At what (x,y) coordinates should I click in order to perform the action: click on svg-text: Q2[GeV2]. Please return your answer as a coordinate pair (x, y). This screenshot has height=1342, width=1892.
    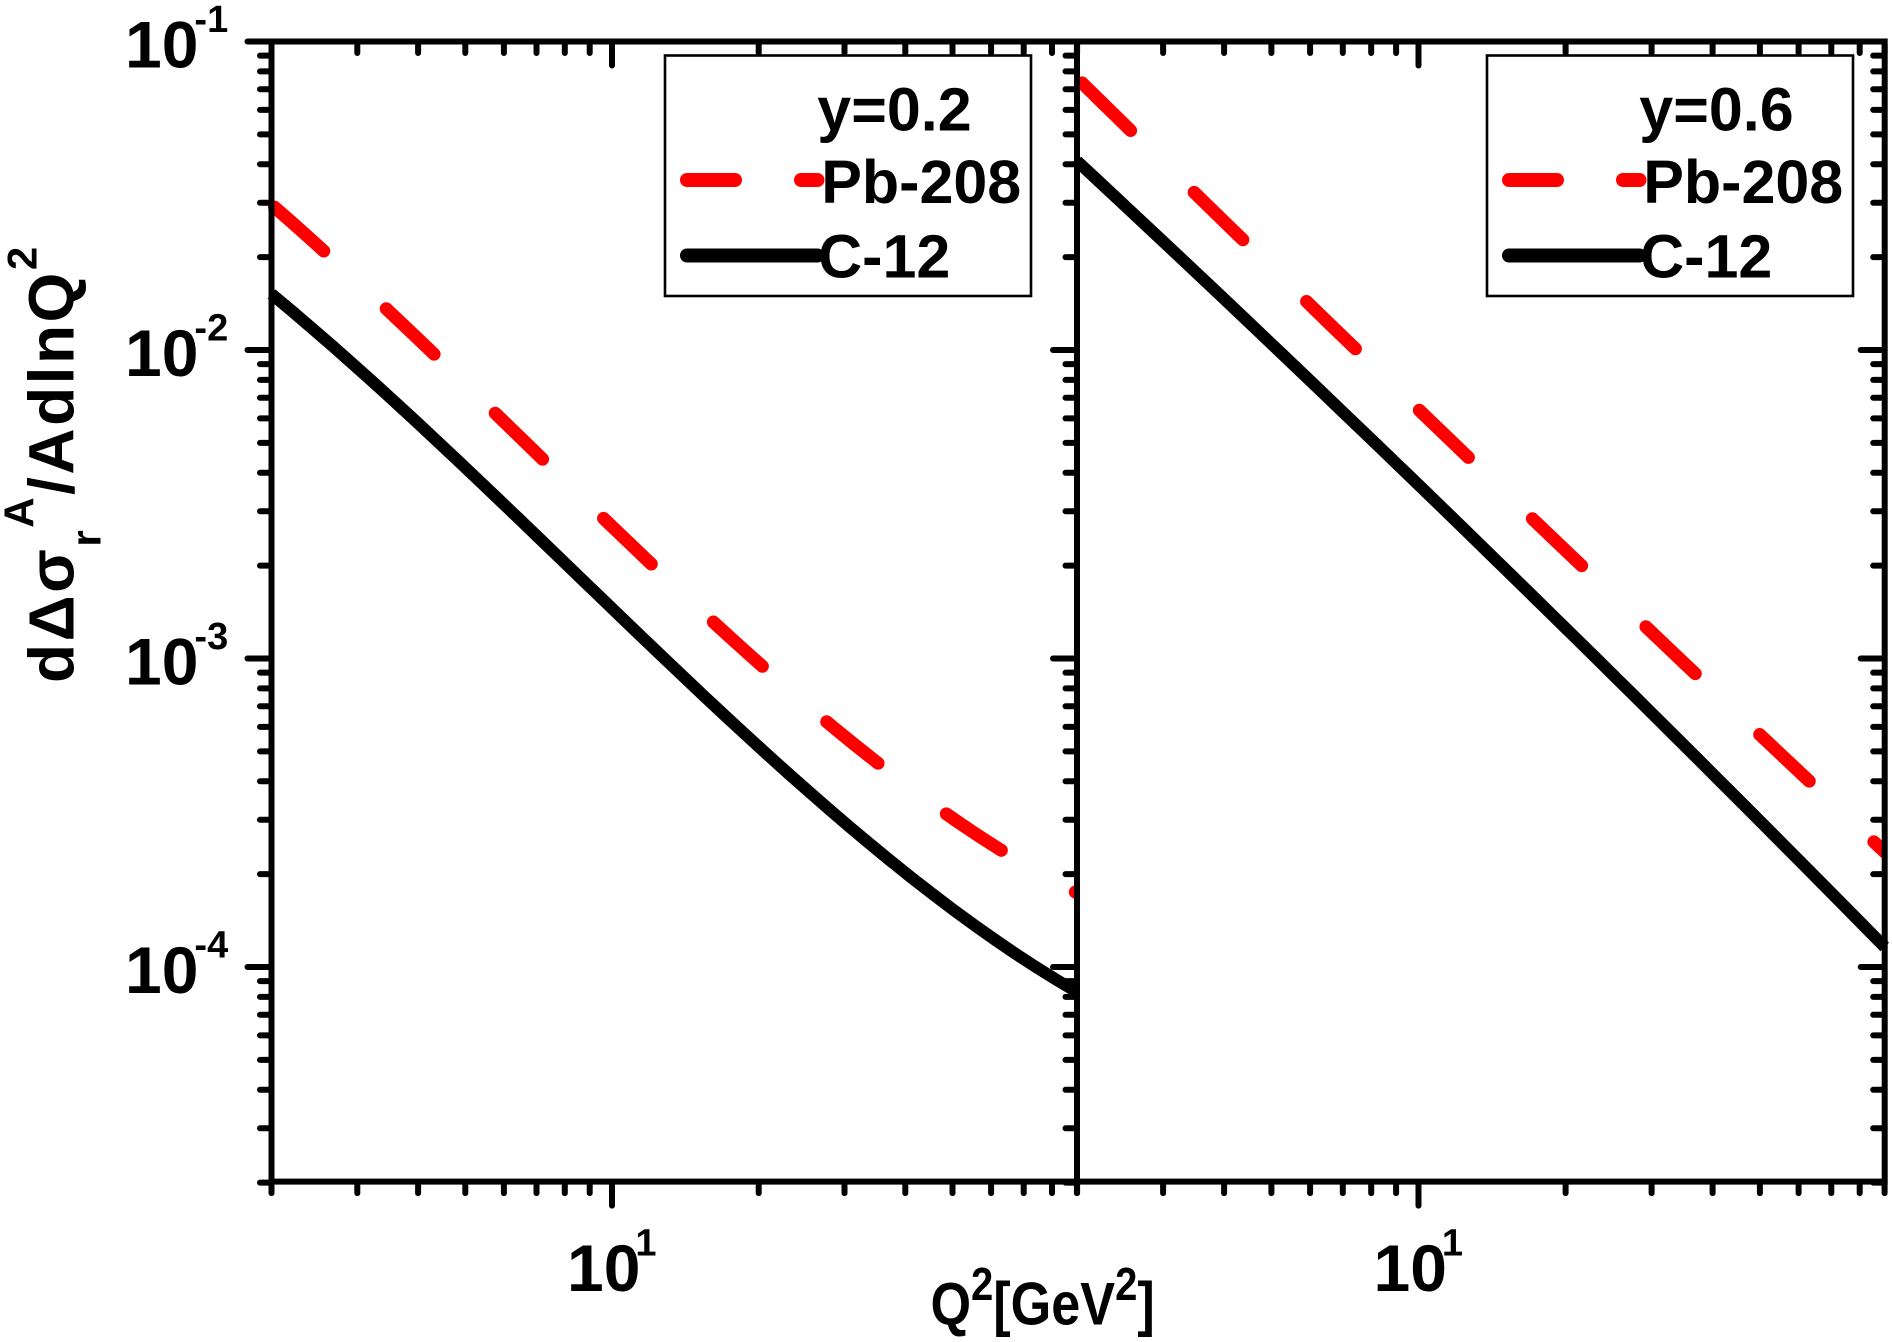
    Looking at the image, I should click on (1042, 1298).